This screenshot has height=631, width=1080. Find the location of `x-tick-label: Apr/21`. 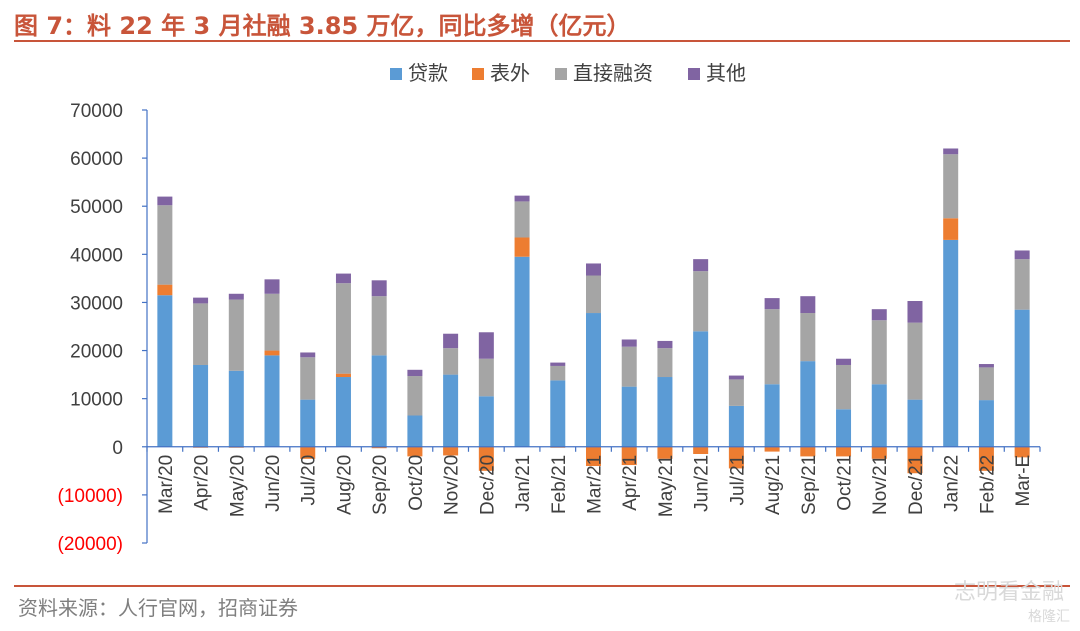

x-tick-label: Apr/21 is located at coordinates (630, 483).